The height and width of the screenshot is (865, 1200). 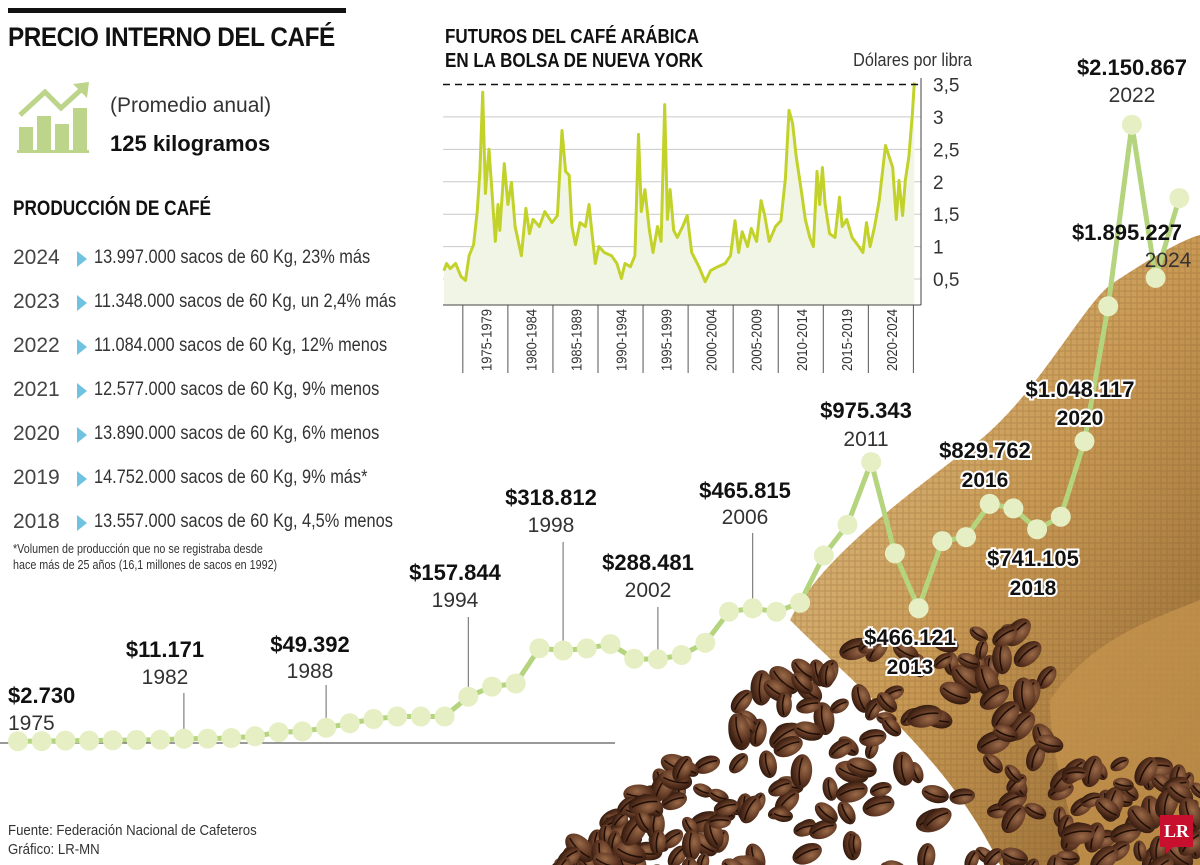 What do you see at coordinates (745, 517) in the screenshot?
I see `price-year-label: 2006` at bounding box center [745, 517].